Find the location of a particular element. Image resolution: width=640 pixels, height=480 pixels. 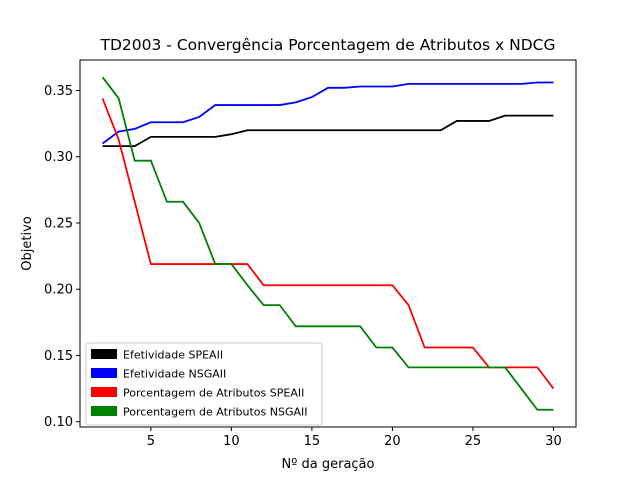

y-axis-label: Objetivo is located at coordinates (27, 243).